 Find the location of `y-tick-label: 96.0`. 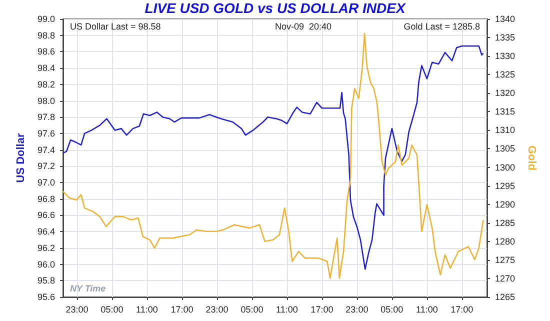

y-tick-label: 96.0 is located at coordinates (46, 264).